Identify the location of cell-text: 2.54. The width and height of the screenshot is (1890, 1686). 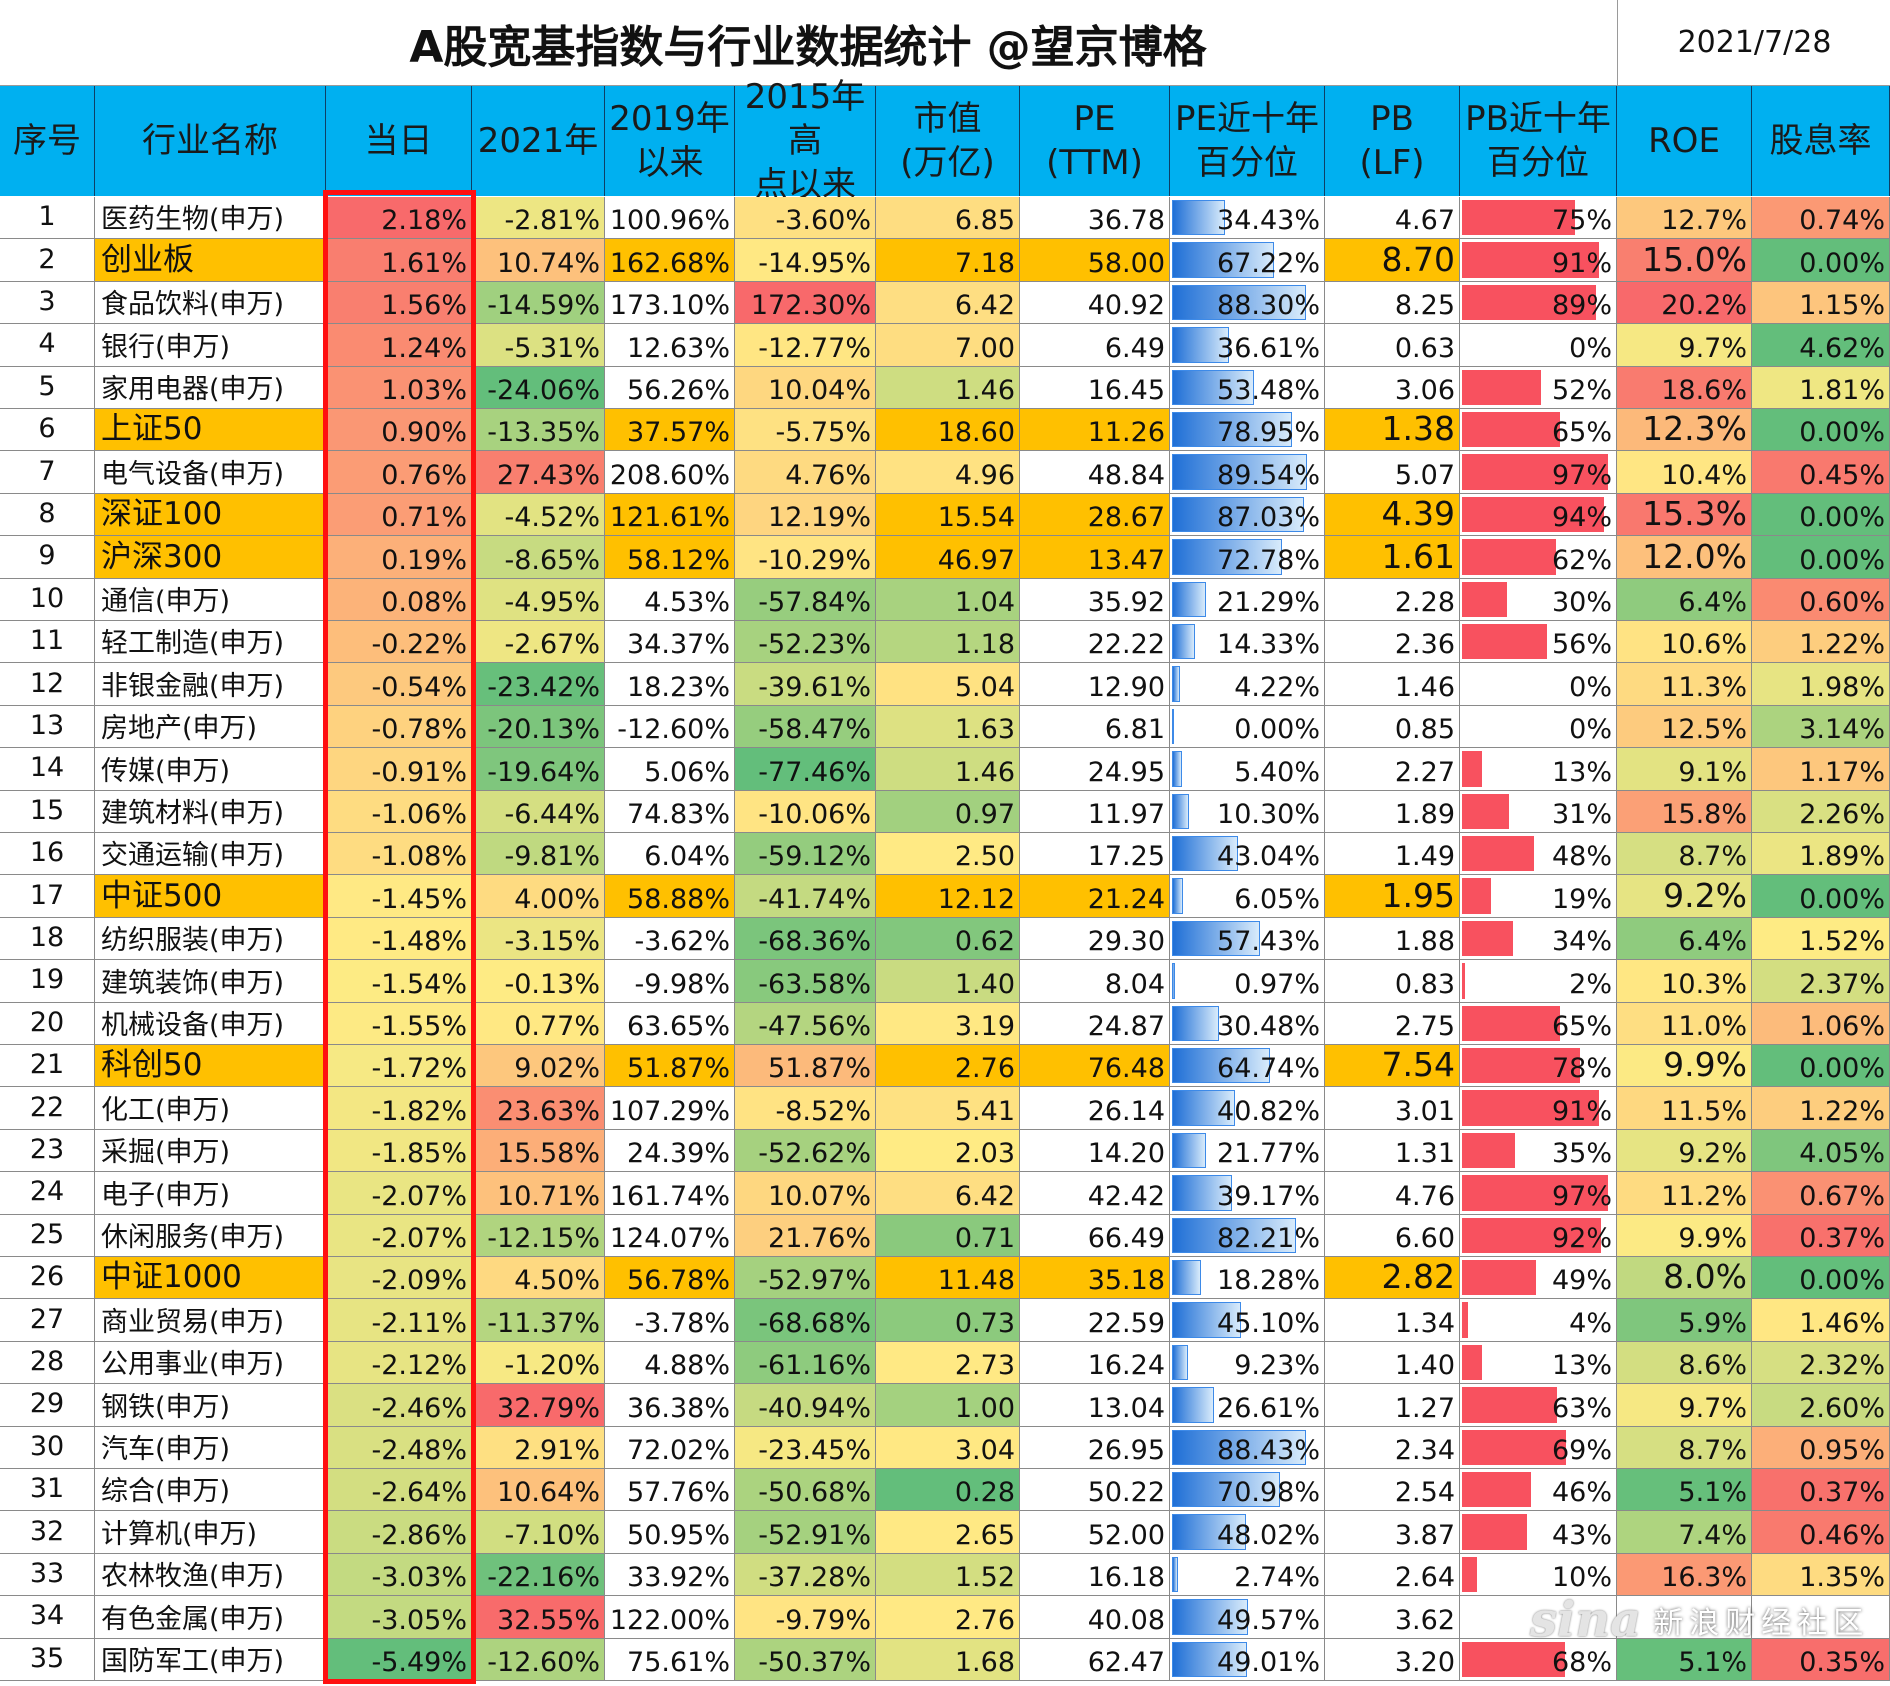
(1424, 1493).